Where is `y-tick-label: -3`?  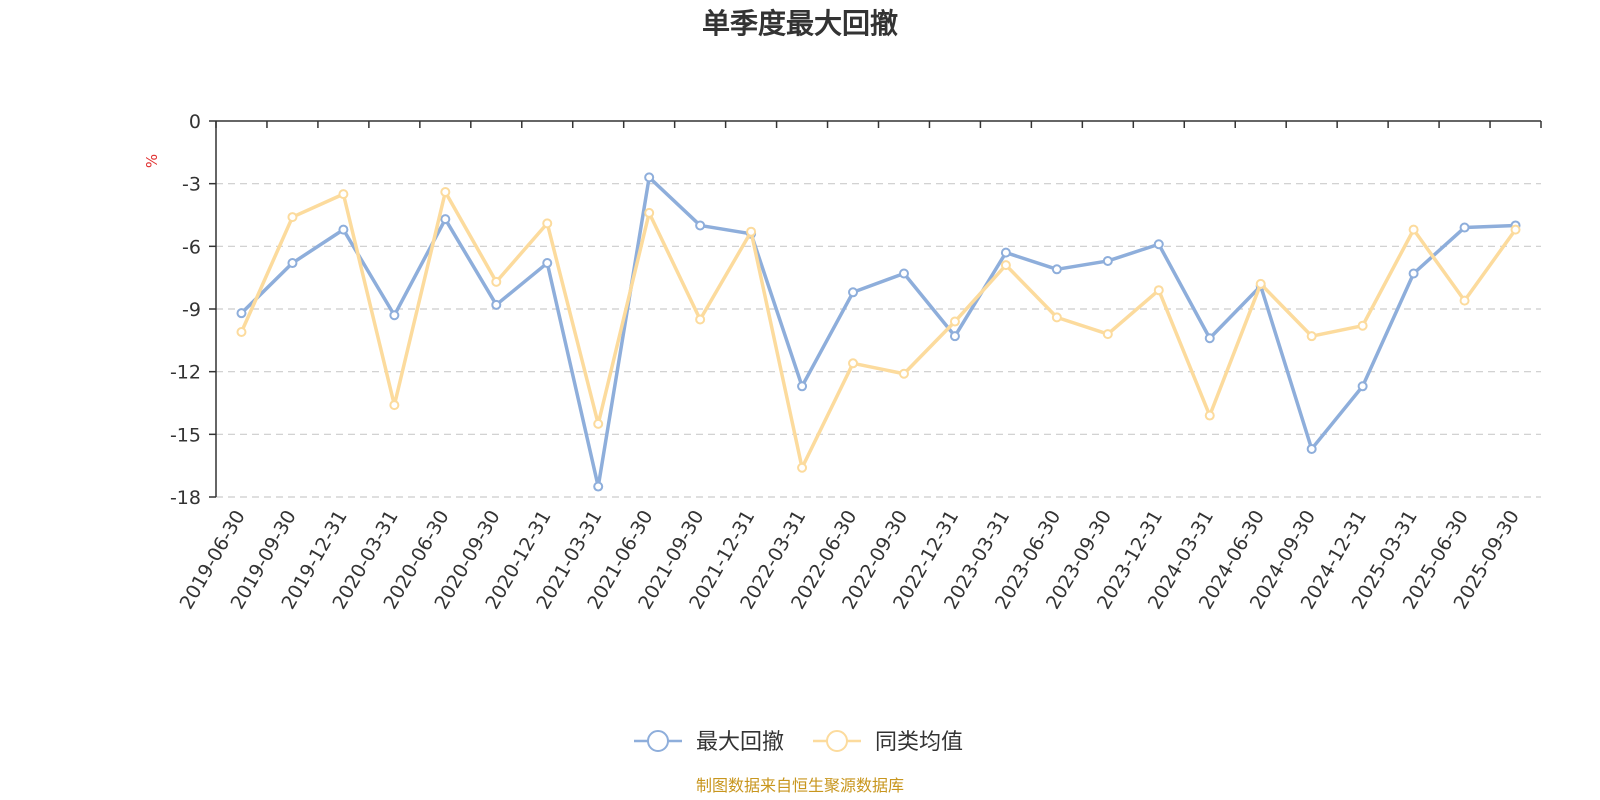
y-tick-label: -3 is located at coordinates (191, 185).